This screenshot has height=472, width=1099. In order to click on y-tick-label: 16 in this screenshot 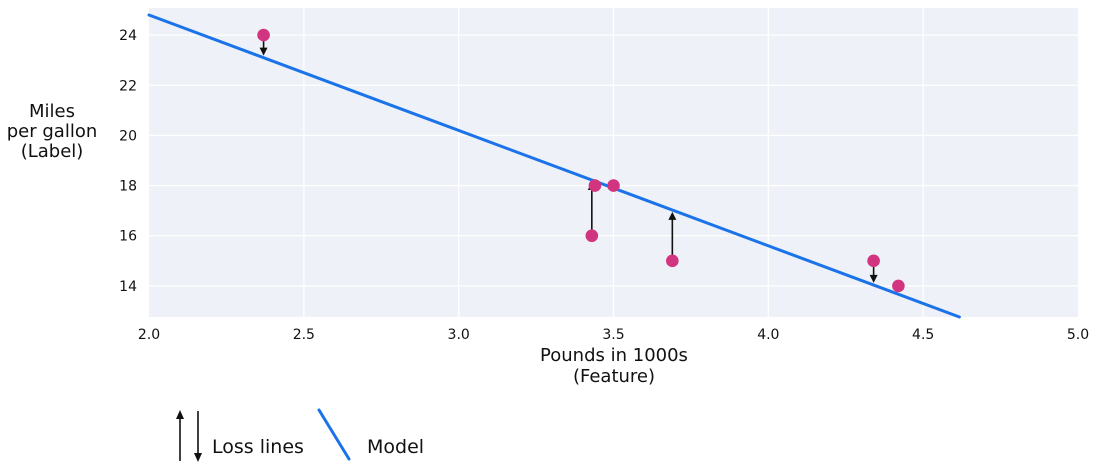, I will do `click(128, 237)`.